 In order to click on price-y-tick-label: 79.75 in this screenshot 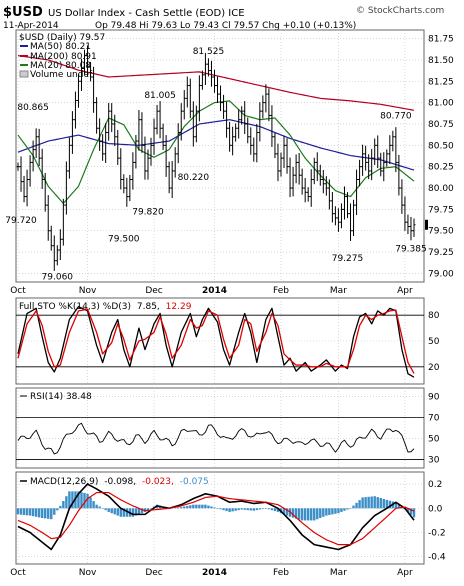, I will do `click(441, 210)`.